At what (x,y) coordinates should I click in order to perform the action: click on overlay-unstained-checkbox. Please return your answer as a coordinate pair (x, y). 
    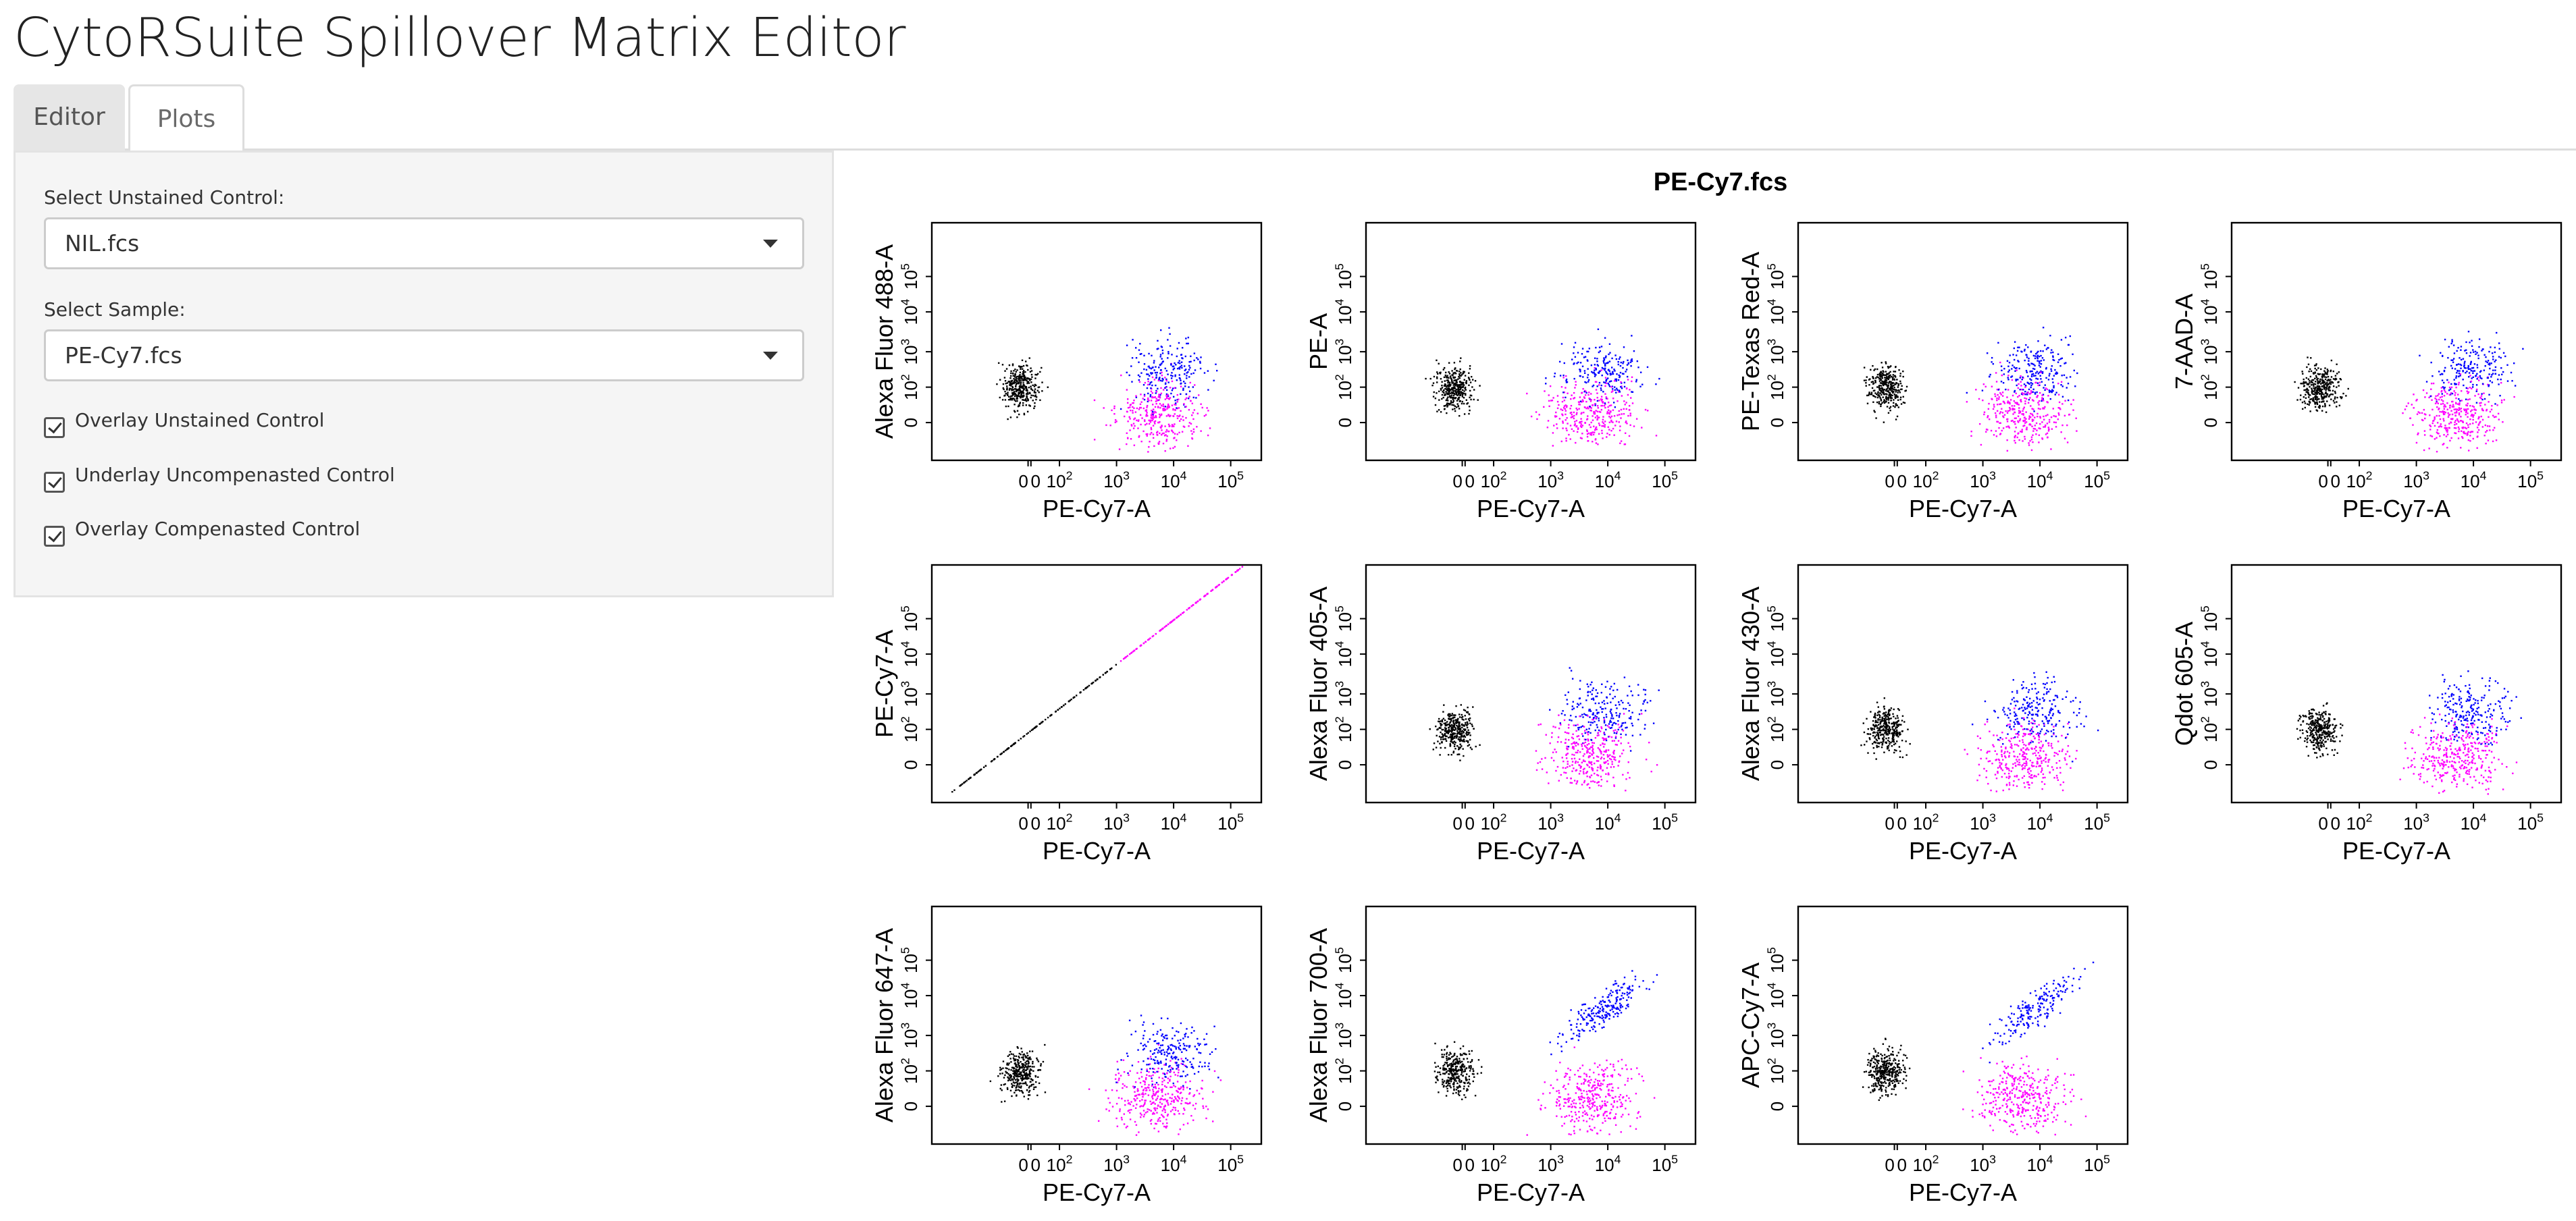
    Looking at the image, I should click on (54, 427).